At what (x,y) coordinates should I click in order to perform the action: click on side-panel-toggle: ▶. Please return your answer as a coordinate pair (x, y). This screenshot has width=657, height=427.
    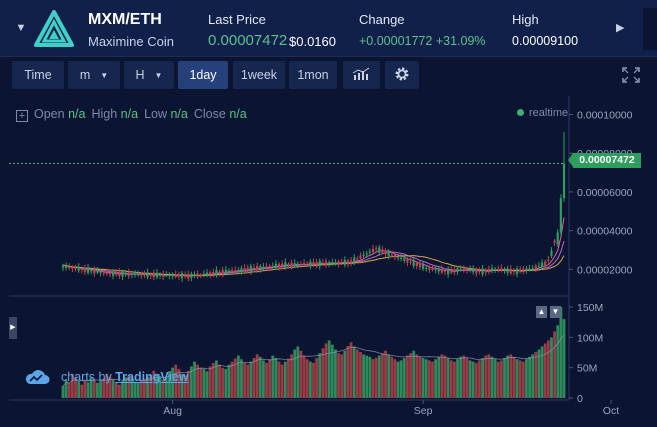
    Looking at the image, I should click on (13, 328).